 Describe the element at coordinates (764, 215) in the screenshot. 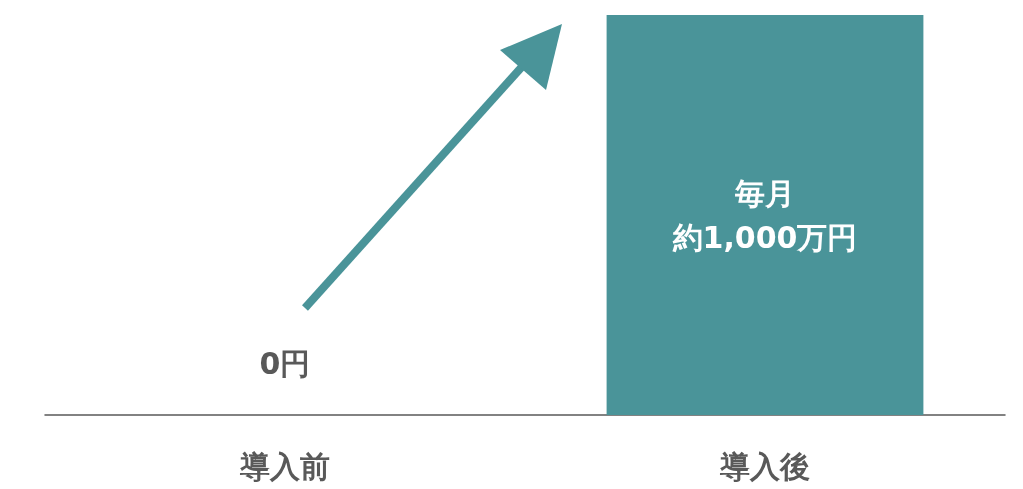

I see `data-label: 毎月約1,000万円` at that location.